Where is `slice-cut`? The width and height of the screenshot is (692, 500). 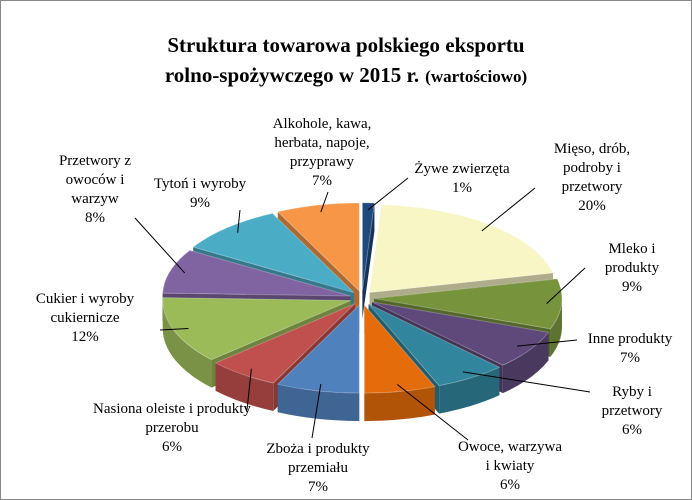 slice-cut is located at coordinates (368, 260).